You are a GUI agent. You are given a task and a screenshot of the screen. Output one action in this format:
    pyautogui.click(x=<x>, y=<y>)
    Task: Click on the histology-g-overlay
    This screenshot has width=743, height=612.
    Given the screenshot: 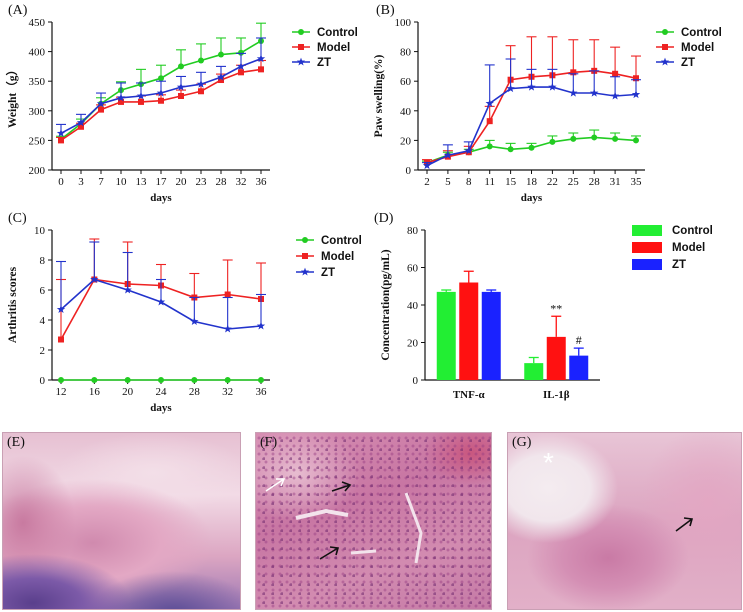 What is the action you would take?
    pyautogui.click(x=684, y=524)
    